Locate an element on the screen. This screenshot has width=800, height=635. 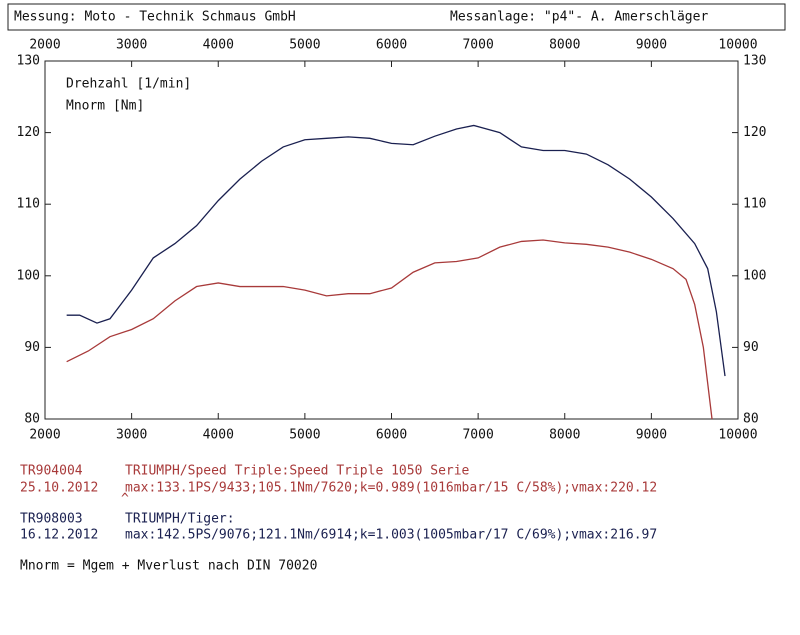
record-code: TR904004 is located at coordinates (51, 471).